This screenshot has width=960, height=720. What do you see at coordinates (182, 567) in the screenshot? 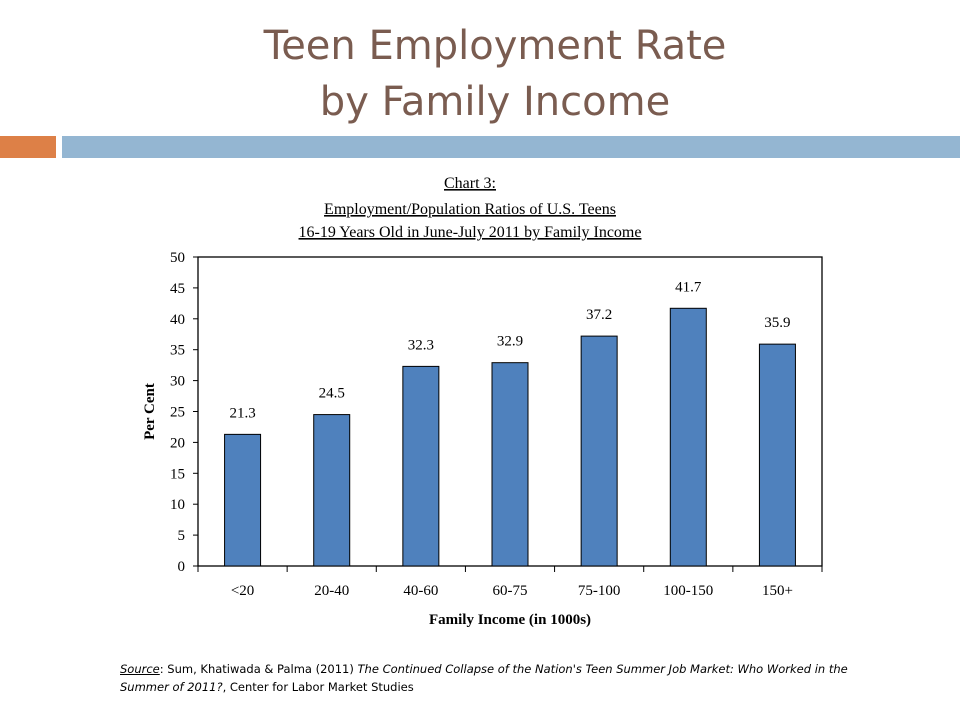
I see `y-tick-label: 0` at bounding box center [182, 567].